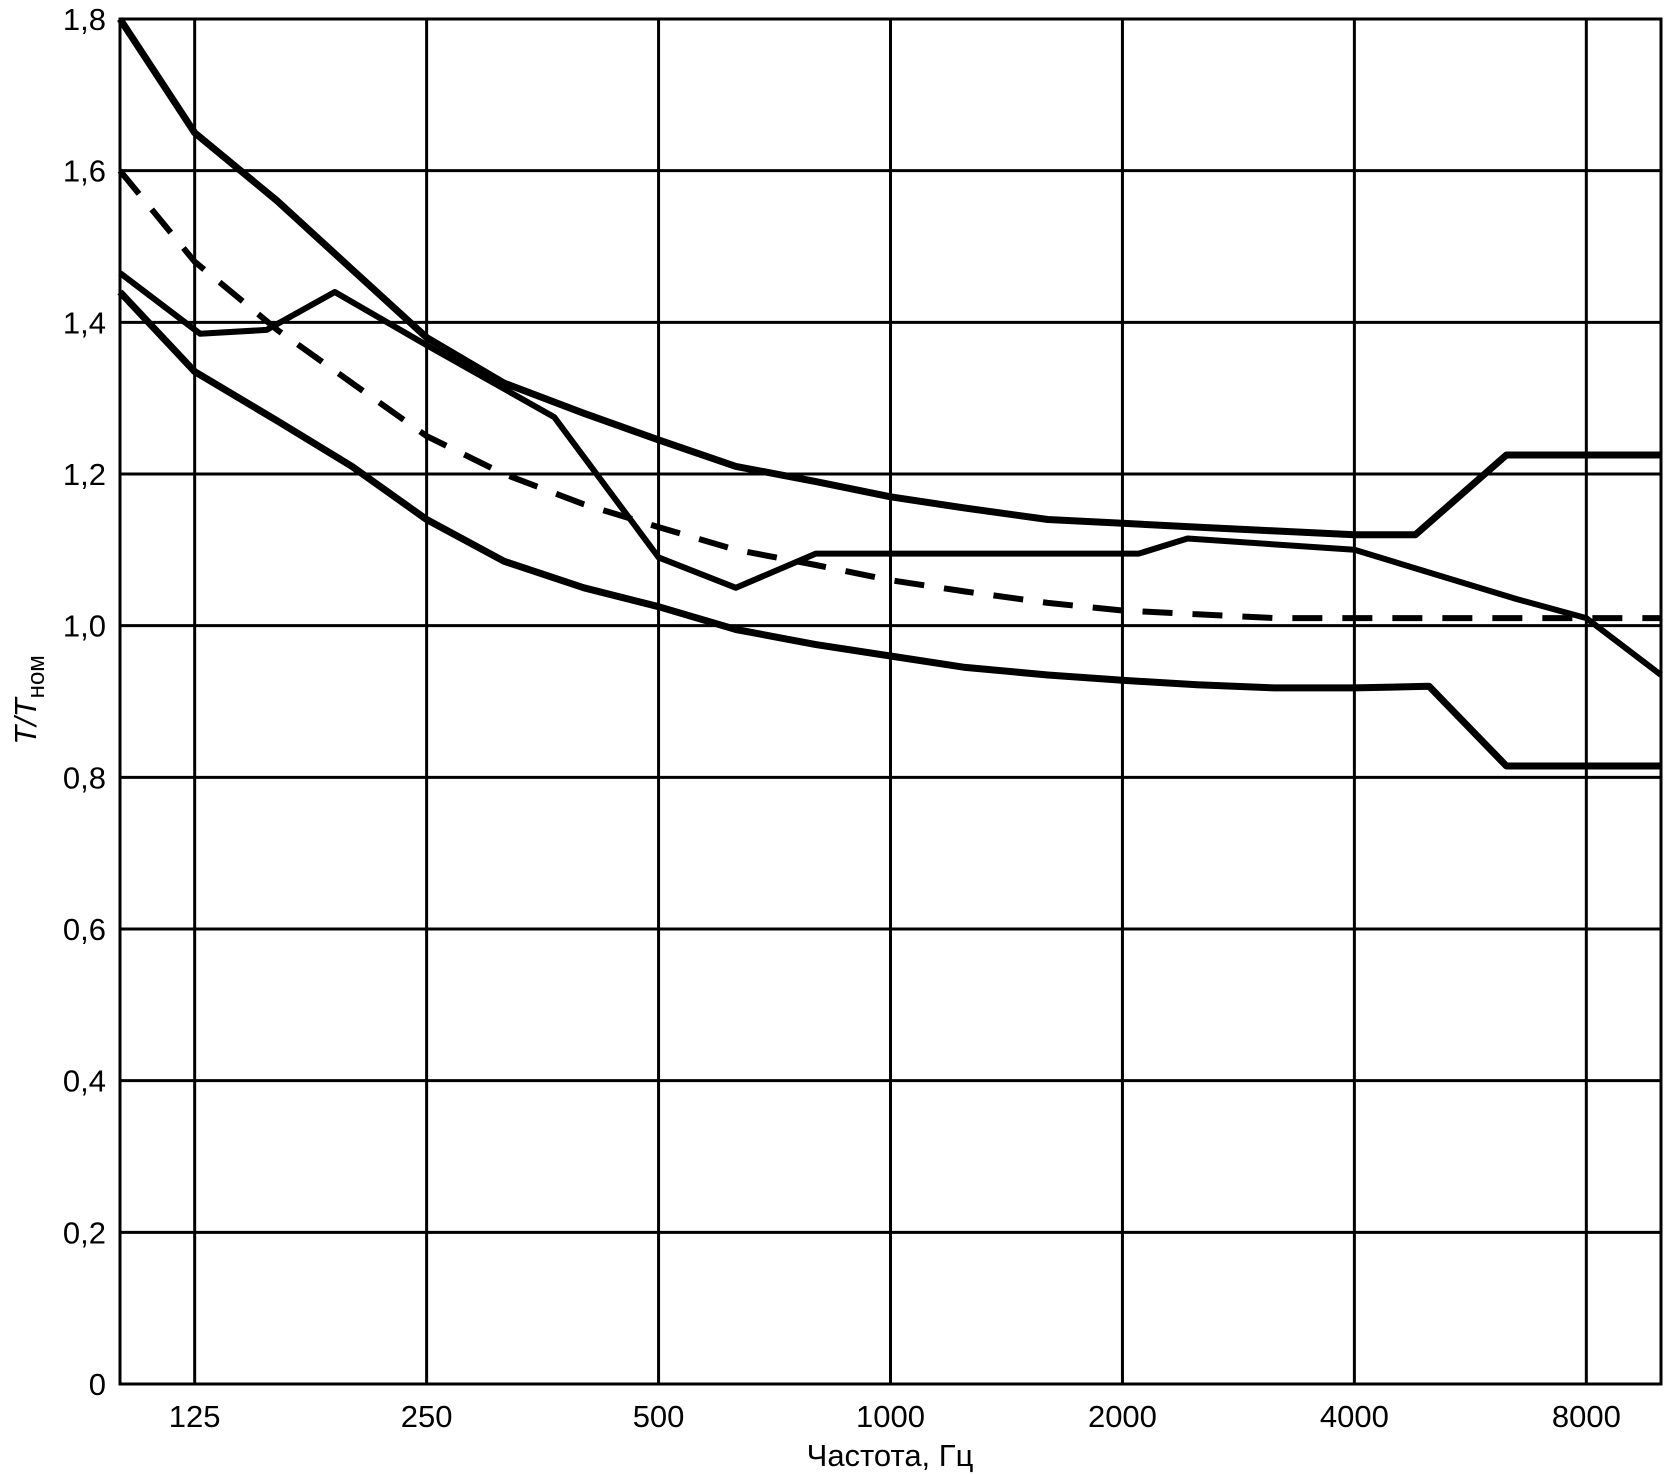 Image resolution: width=1669 pixels, height=1475 pixels. Describe the element at coordinates (84, 474) in the screenshot. I see `y-tick-label: 1,2` at that location.